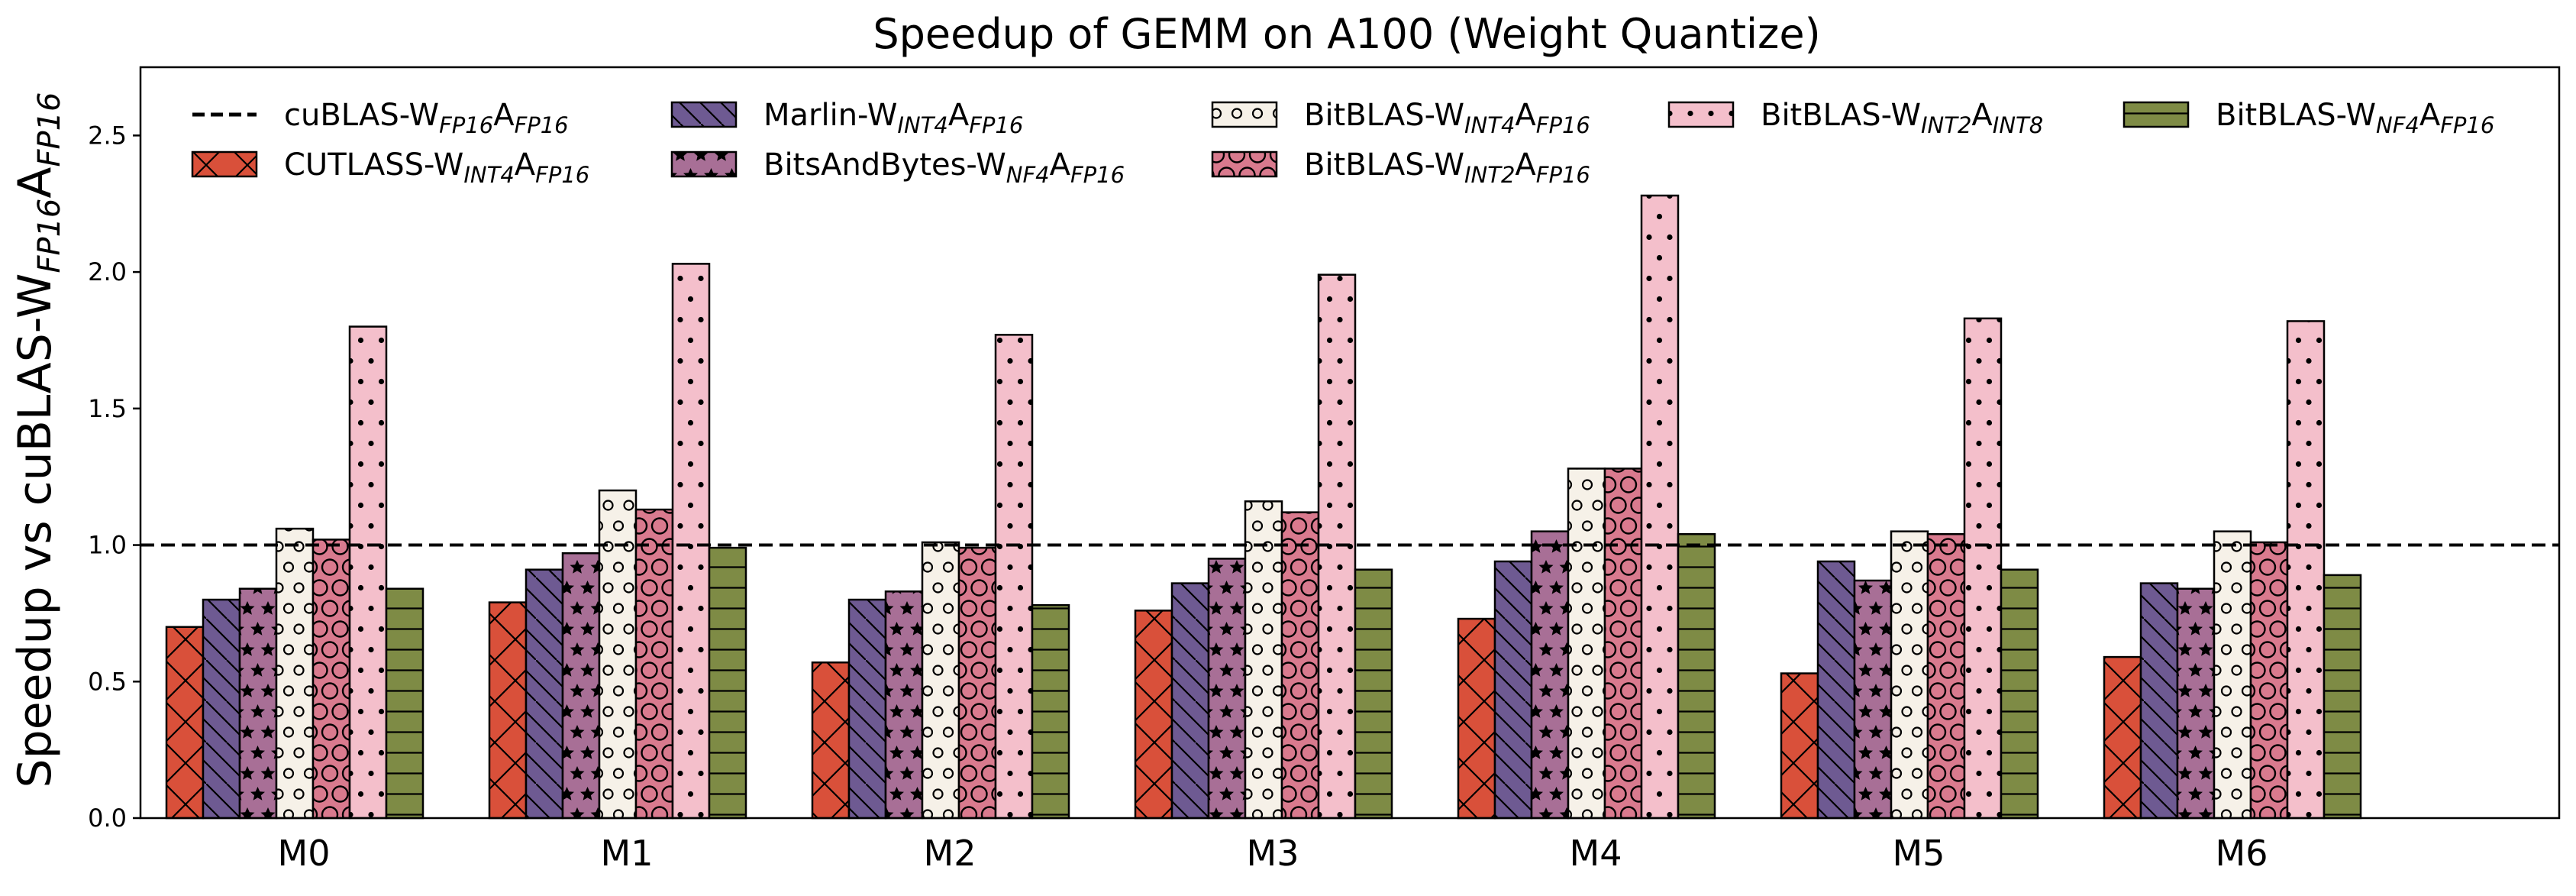  What do you see at coordinates (107, 681) in the screenshot?
I see `y-tick-label: 0.5` at bounding box center [107, 681].